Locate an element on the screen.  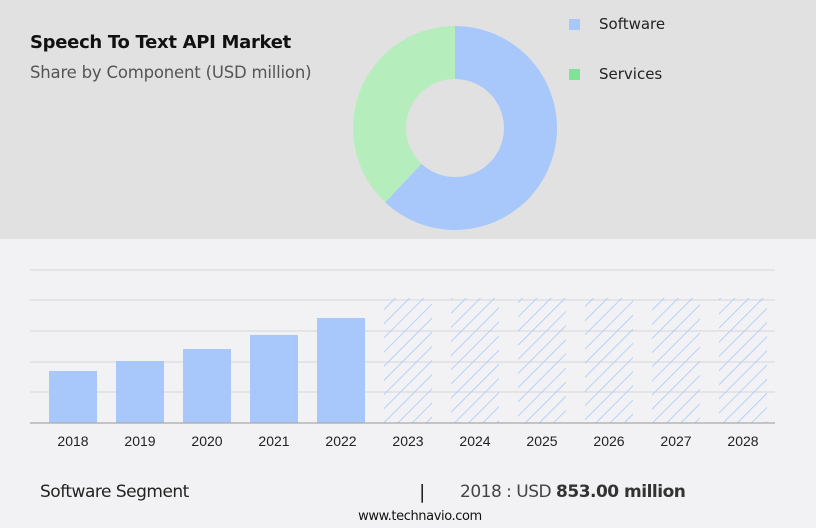
source-url: www.technavio.com is located at coordinates (420, 516).